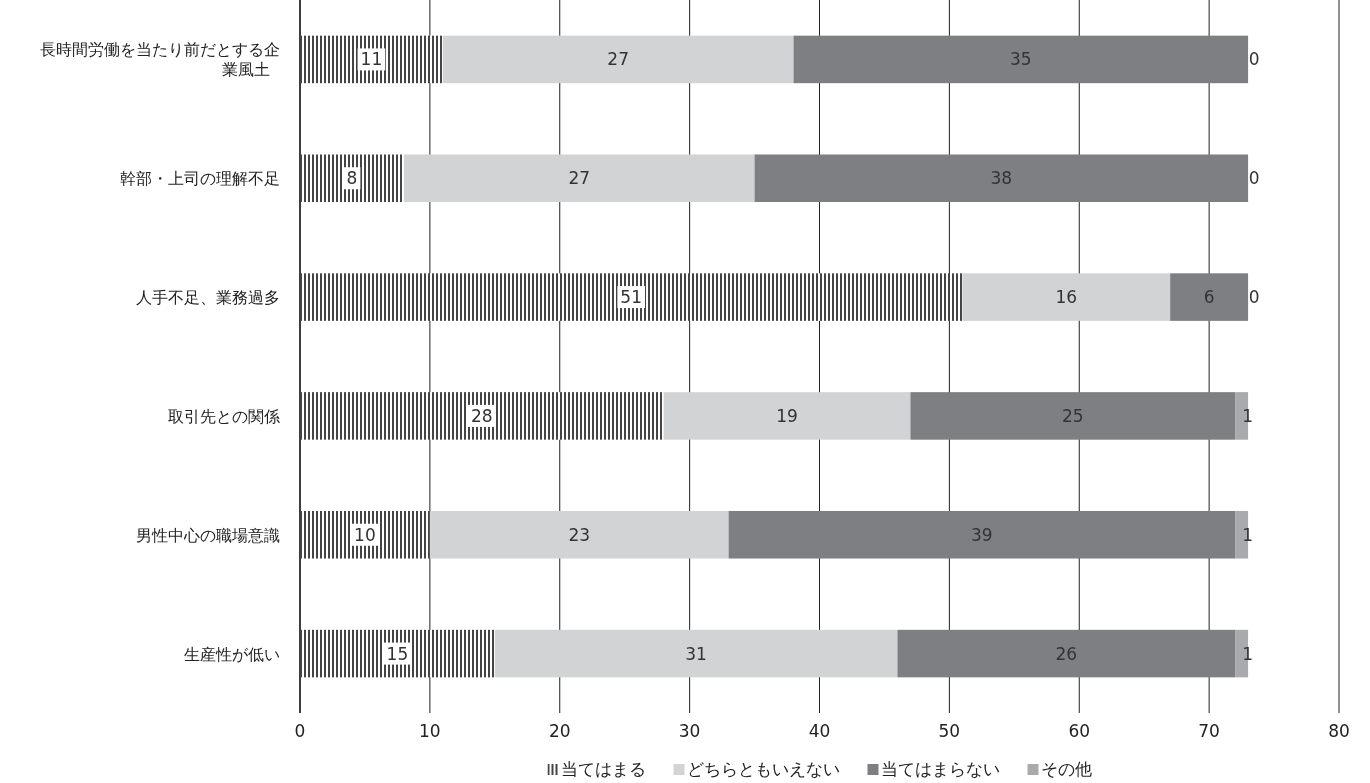 The height and width of the screenshot is (783, 1370). Describe the element at coordinates (1072, 415) in the screenshot. I see `data-label: 25` at that location.